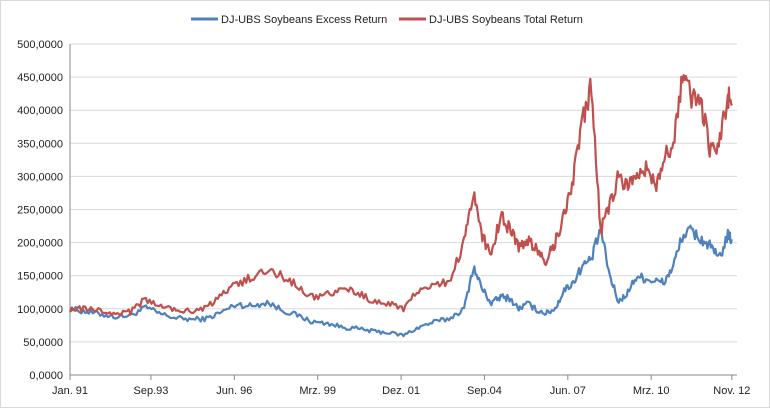  I want to click on y-tick-label: 500,0000, so click(40, 45).